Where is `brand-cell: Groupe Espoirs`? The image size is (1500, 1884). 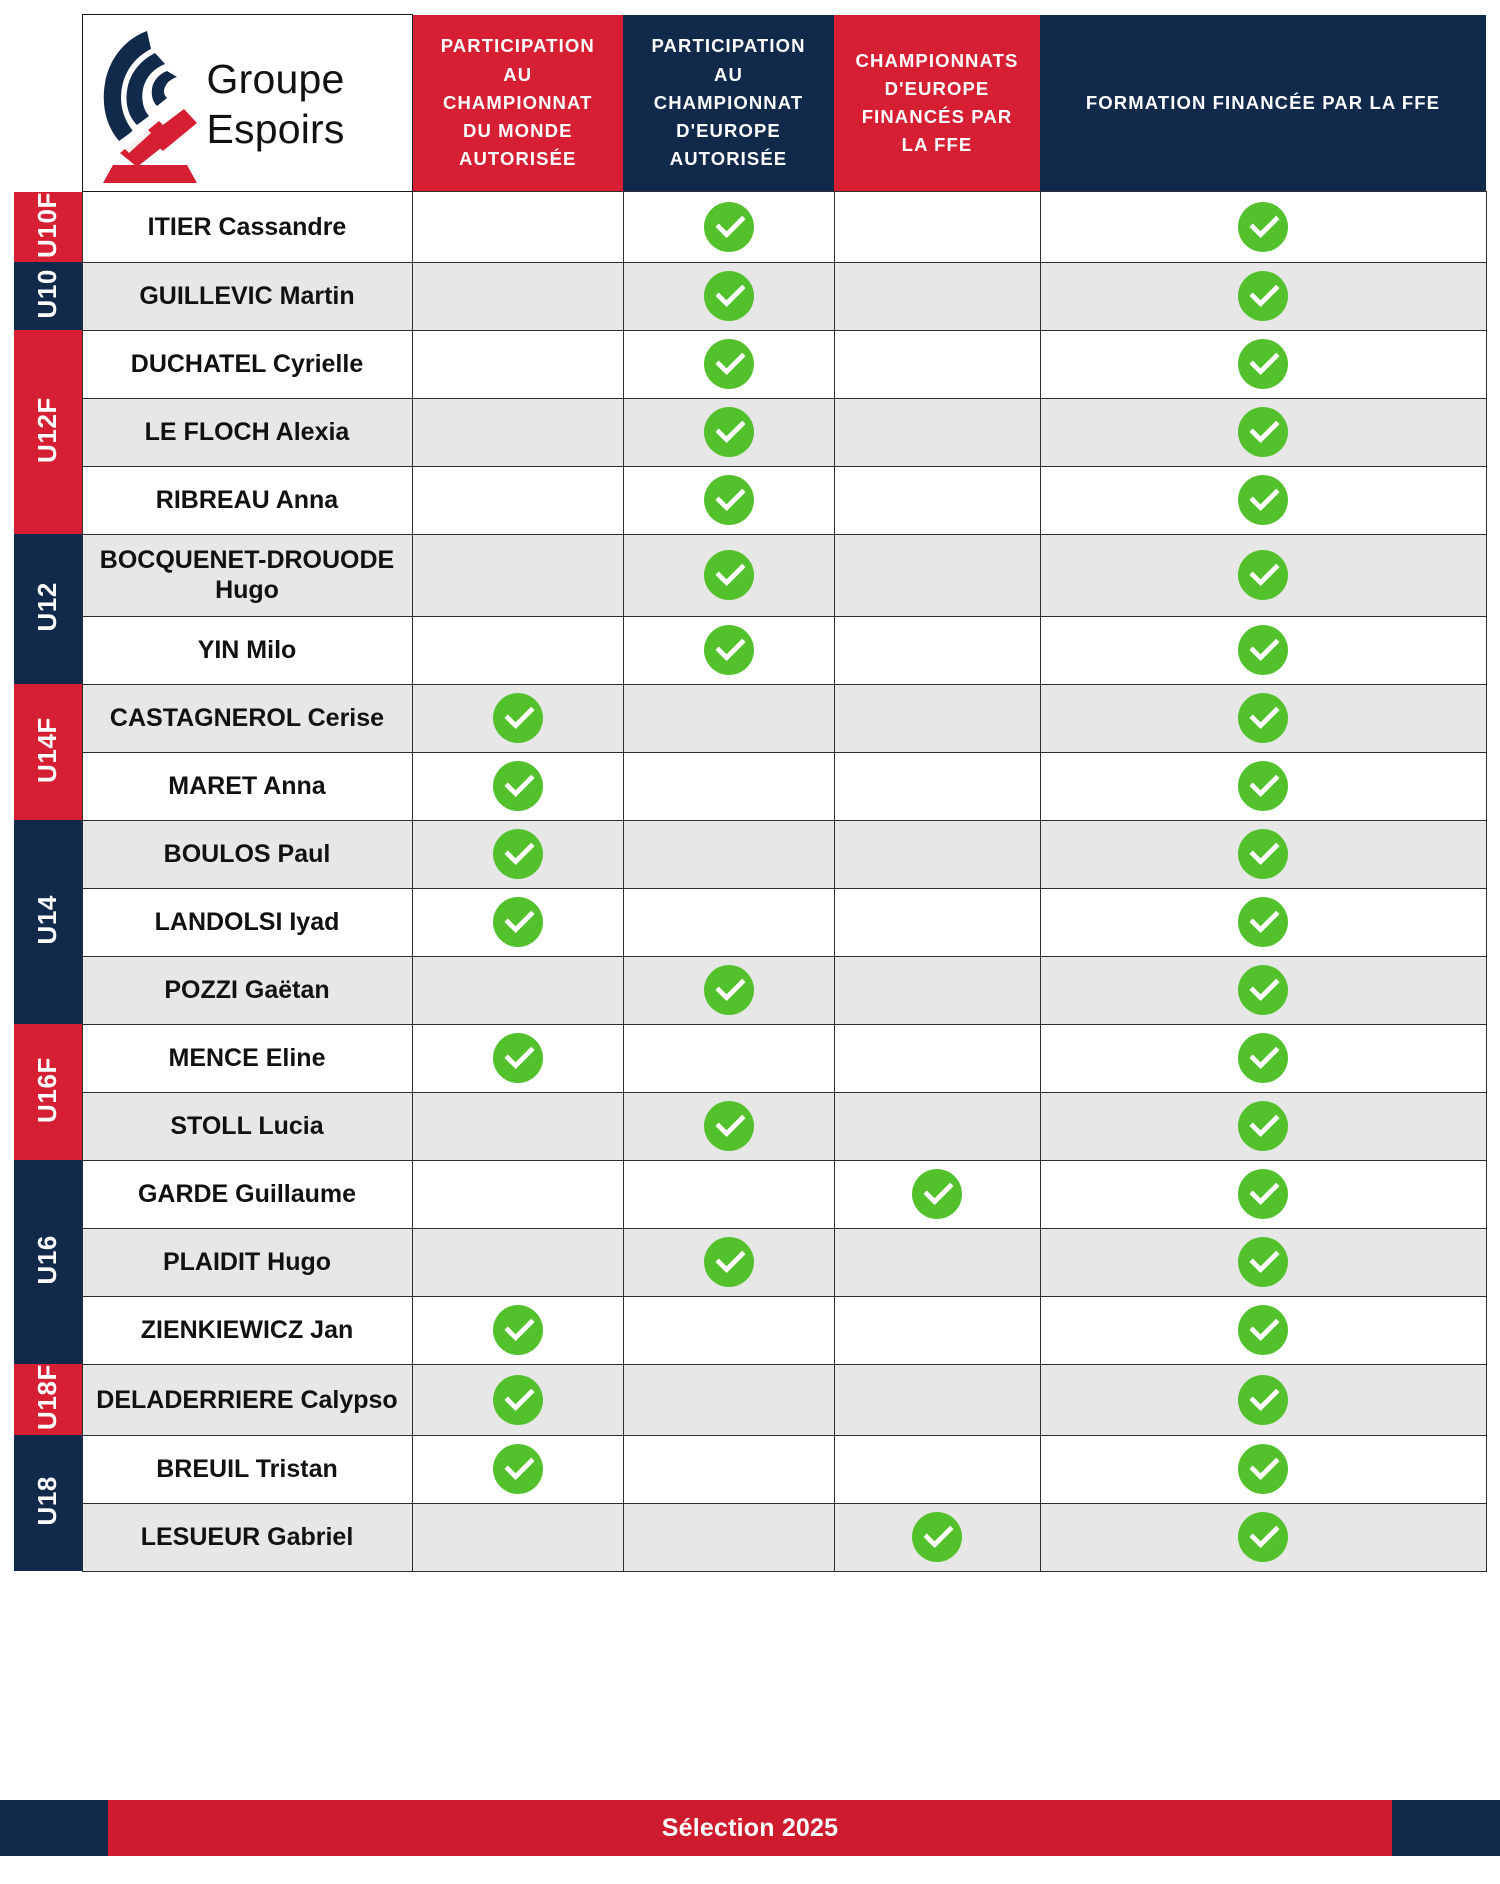
brand-cell: Groupe Espoirs is located at coordinates (247, 103).